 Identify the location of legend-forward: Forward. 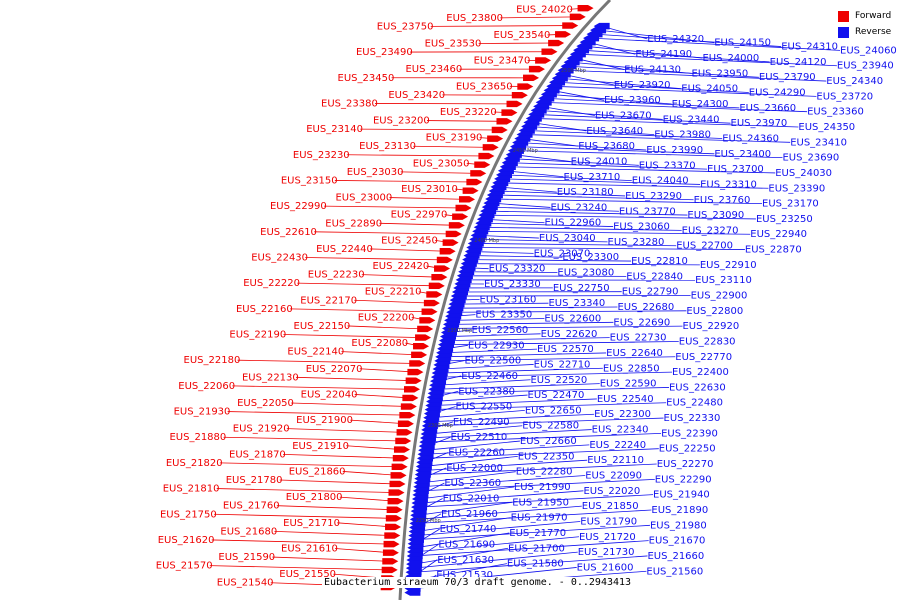
(864, 16).